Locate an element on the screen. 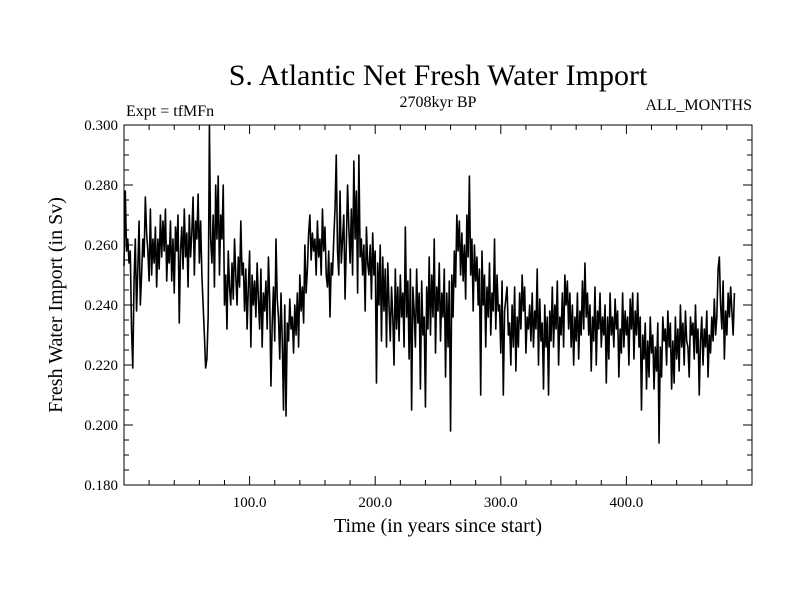 The image size is (800, 600). y-tick-label: 0.240 is located at coordinates (101, 306).